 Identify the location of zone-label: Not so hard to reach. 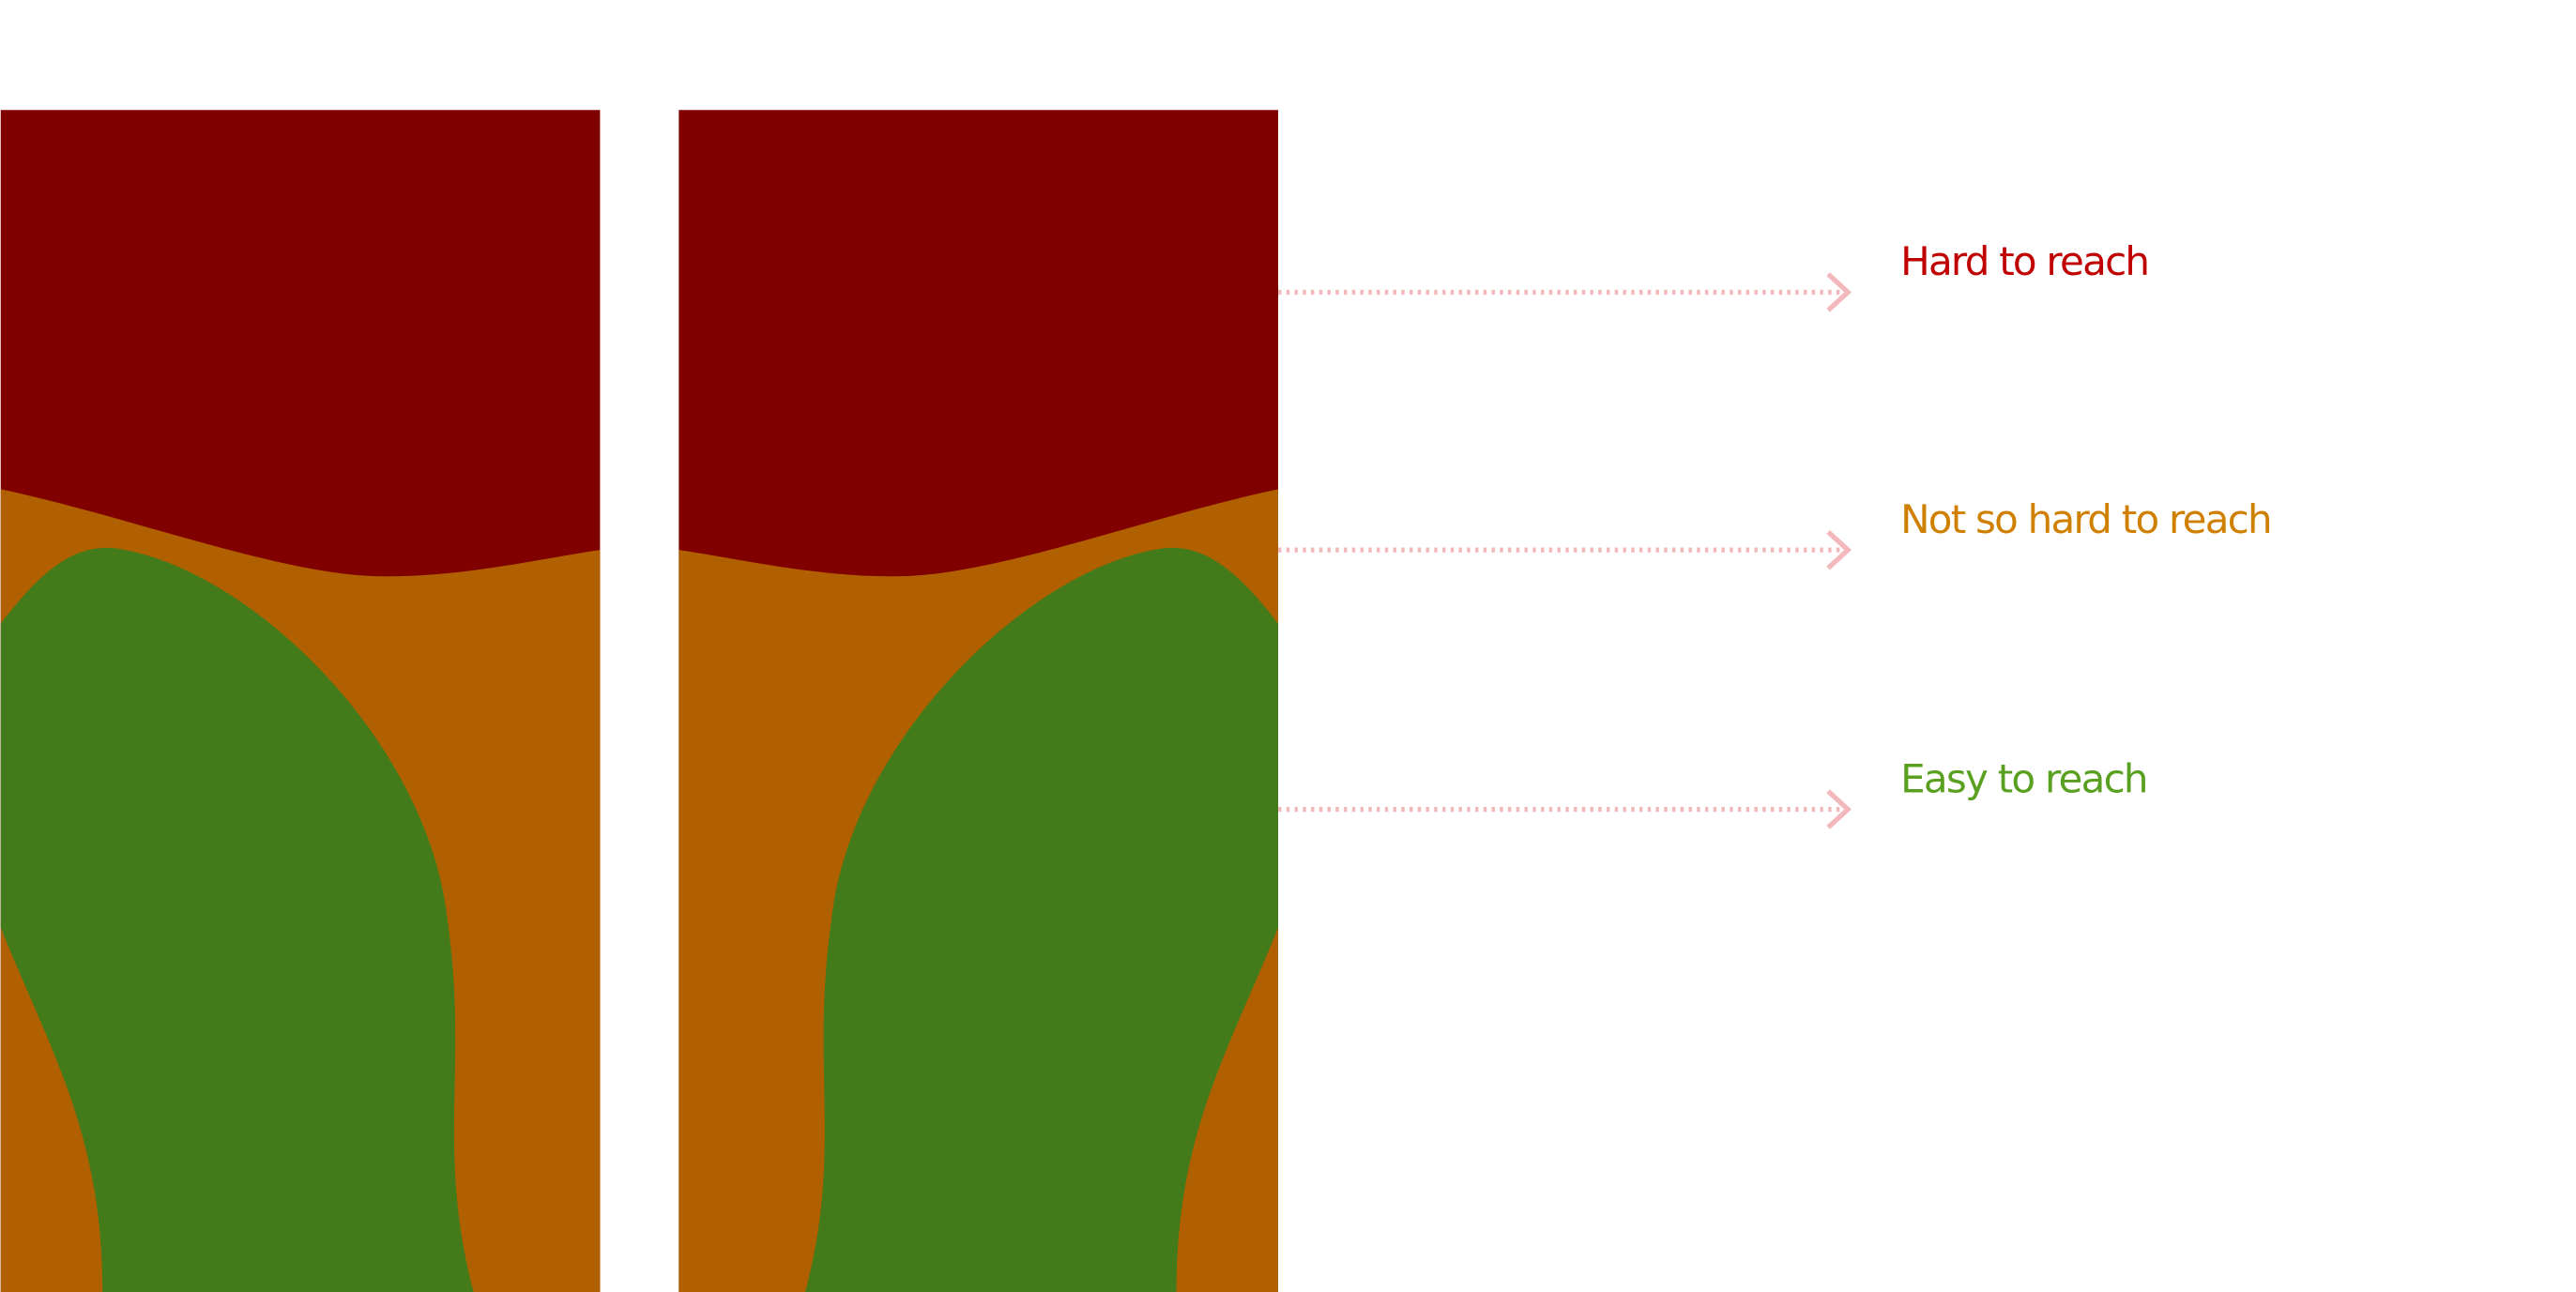
(2085, 519).